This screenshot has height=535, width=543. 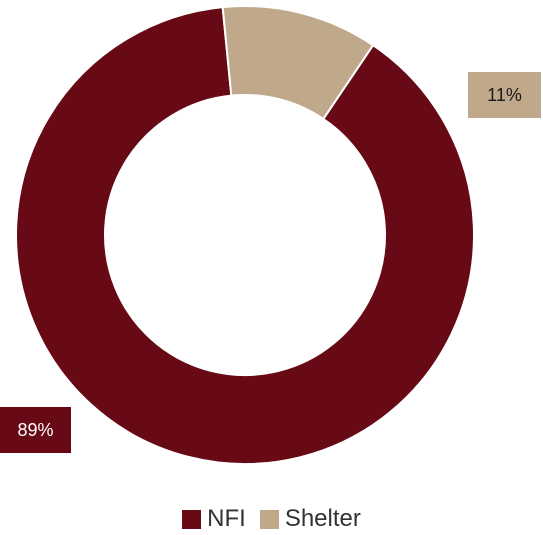 I want to click on legend-item-nfi: NFI, so click(x=214, y=519).